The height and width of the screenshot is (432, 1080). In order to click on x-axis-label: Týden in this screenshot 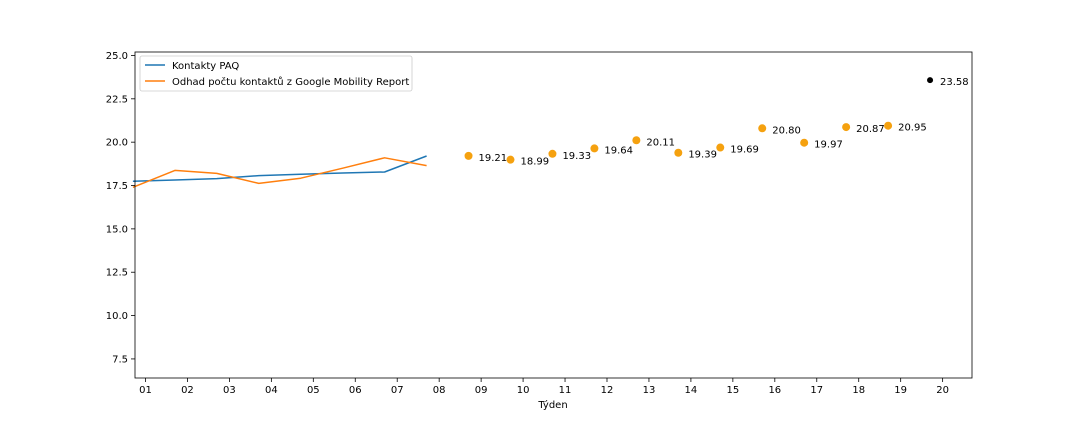, I will do `click(552, 405)`.